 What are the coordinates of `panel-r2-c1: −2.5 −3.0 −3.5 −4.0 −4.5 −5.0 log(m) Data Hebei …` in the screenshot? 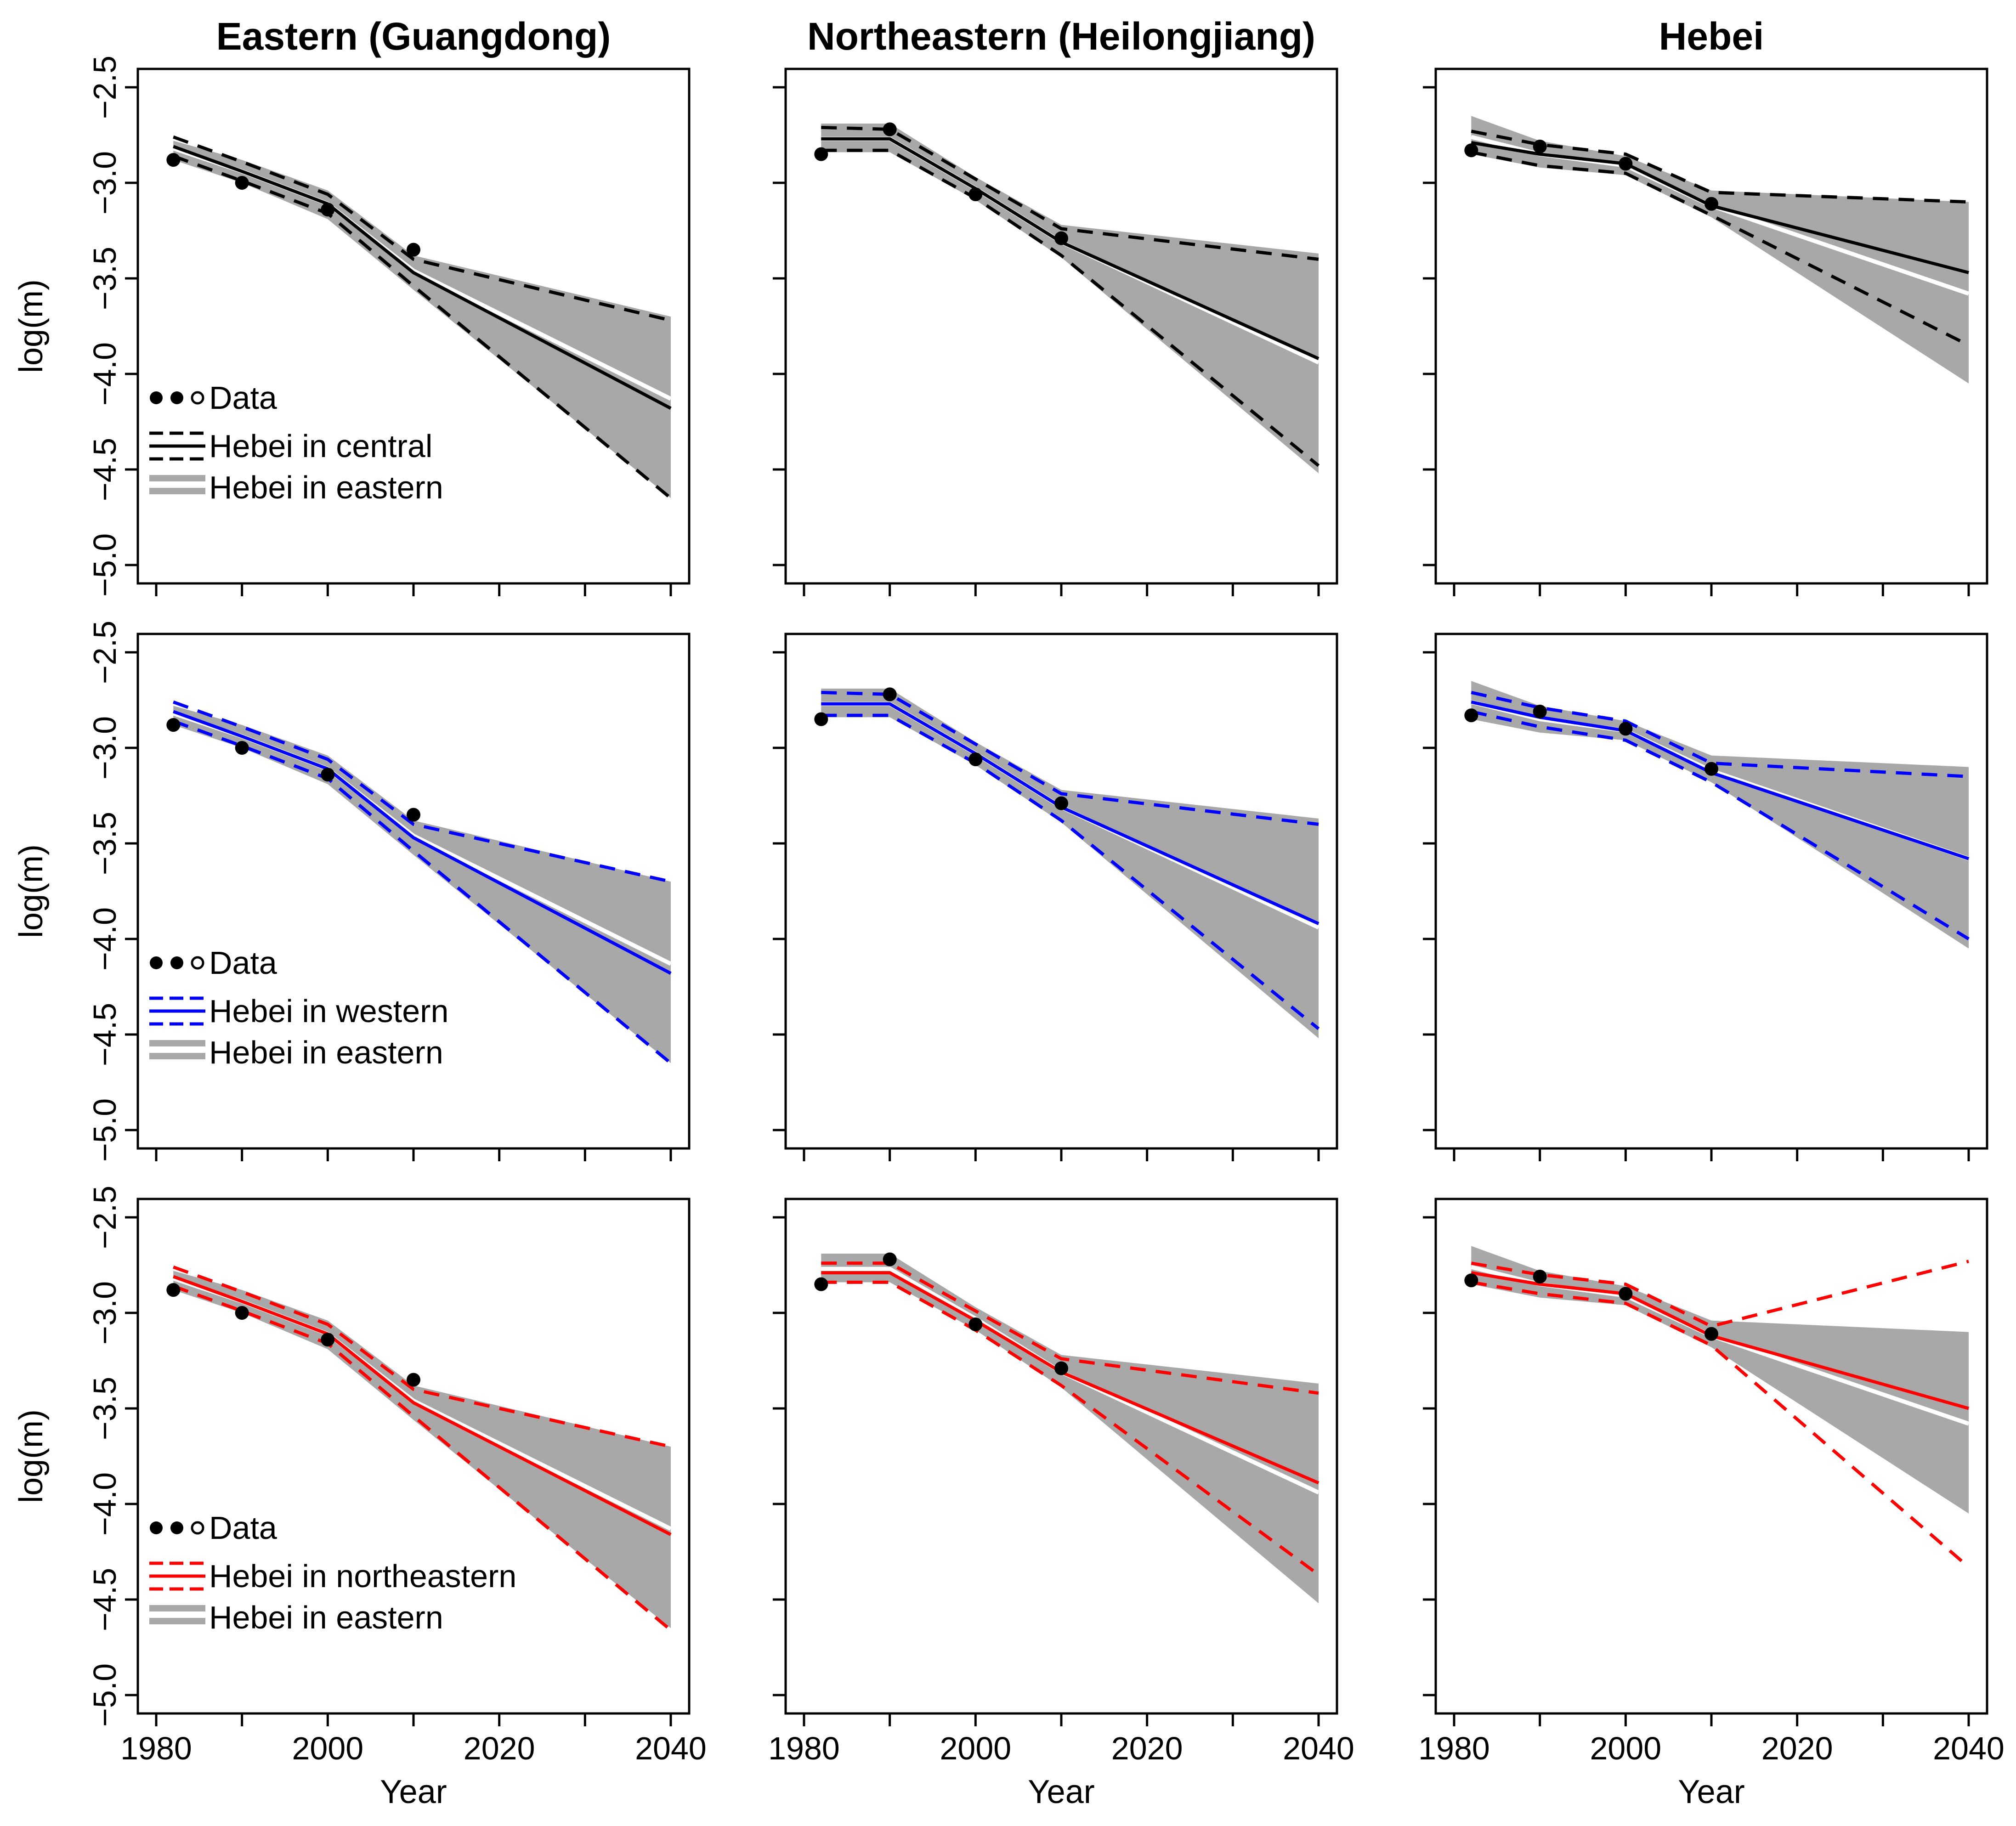 It's located at (352, 891).